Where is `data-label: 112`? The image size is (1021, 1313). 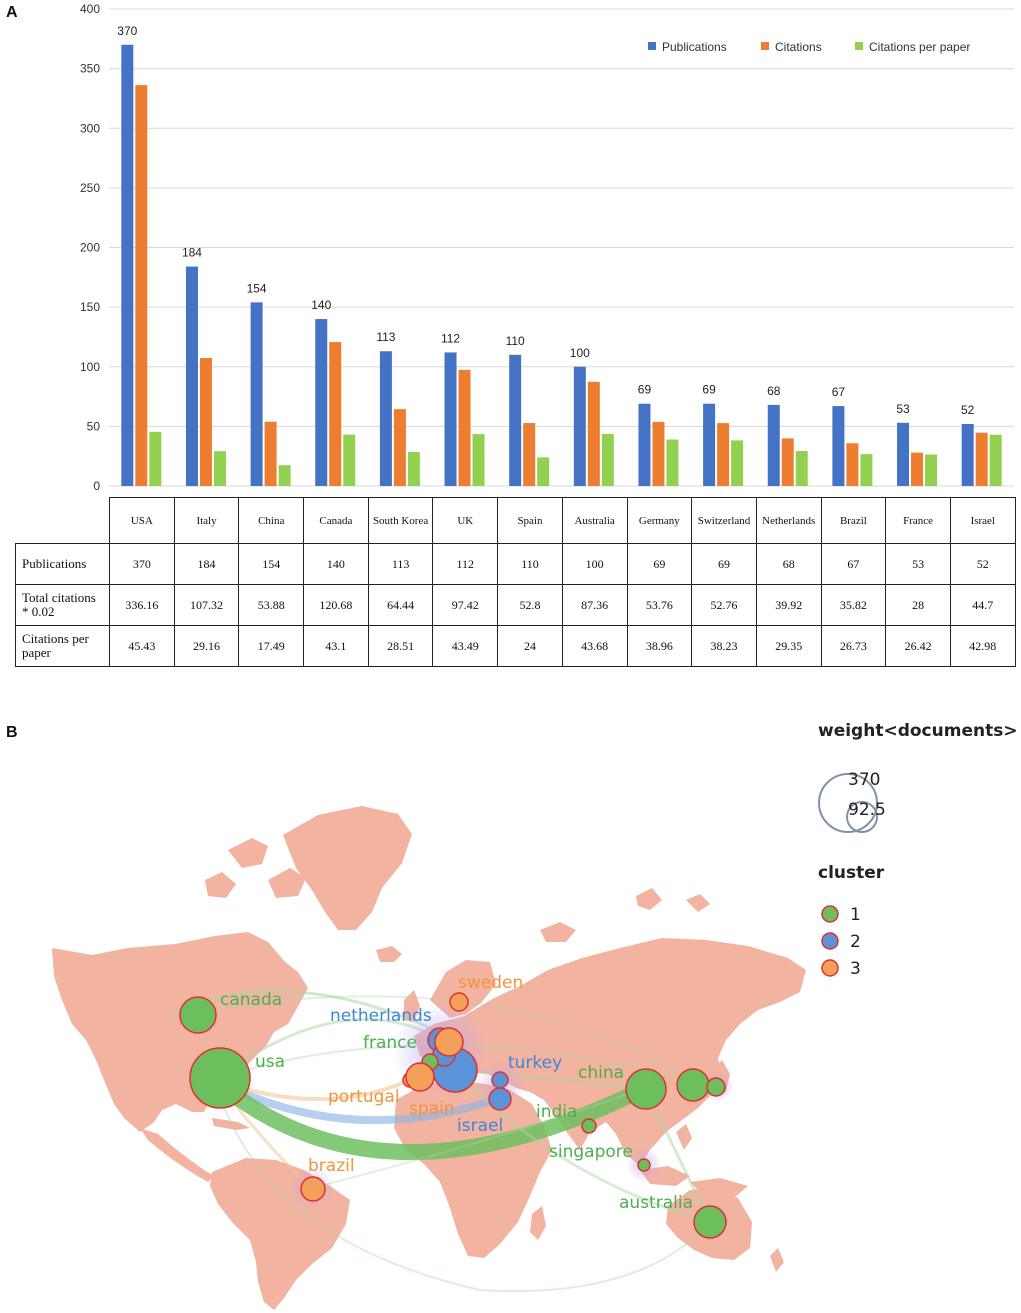
data-label: 112 is located at coordinates (450, 338).